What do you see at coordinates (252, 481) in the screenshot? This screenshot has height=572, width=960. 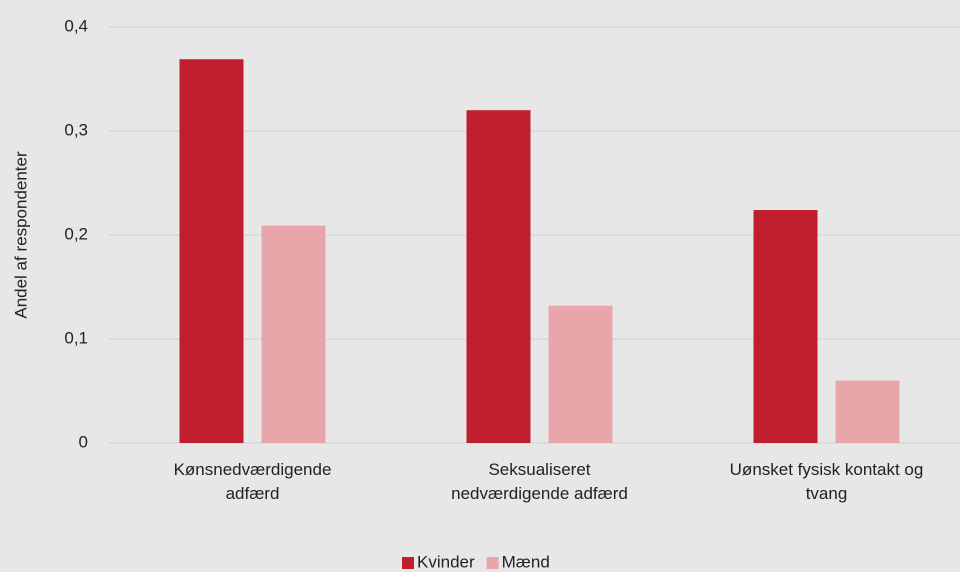 I see `x-tick-label: Kønsnedværdigende adfærd` at bounding box center [252, 481].